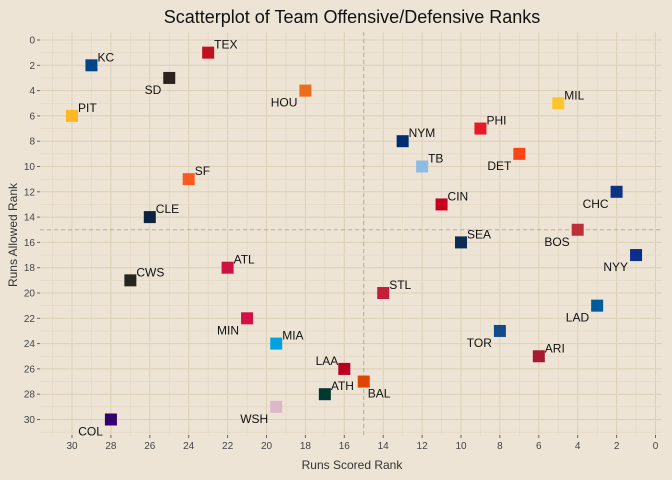 The height and width of the screenshot is (480, 672). What do you see at coordinates (30, 319) in the screenshot?
I see `y-tick-label: 22` at bounding box center [30, 319].